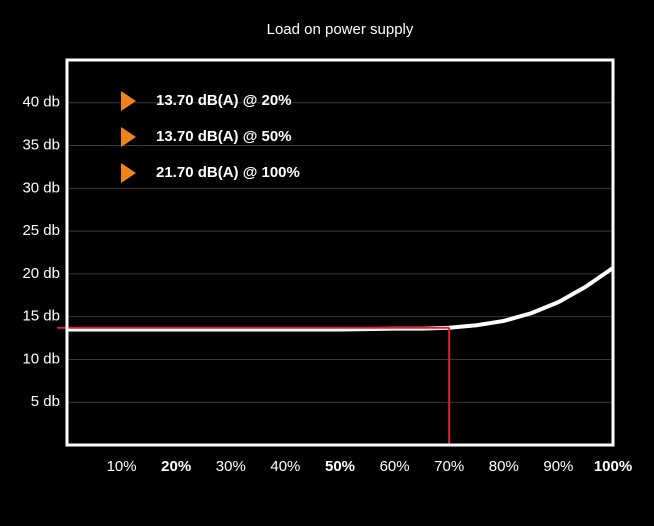  I want to click on x-tick-label: 60%, so click(395, 466).